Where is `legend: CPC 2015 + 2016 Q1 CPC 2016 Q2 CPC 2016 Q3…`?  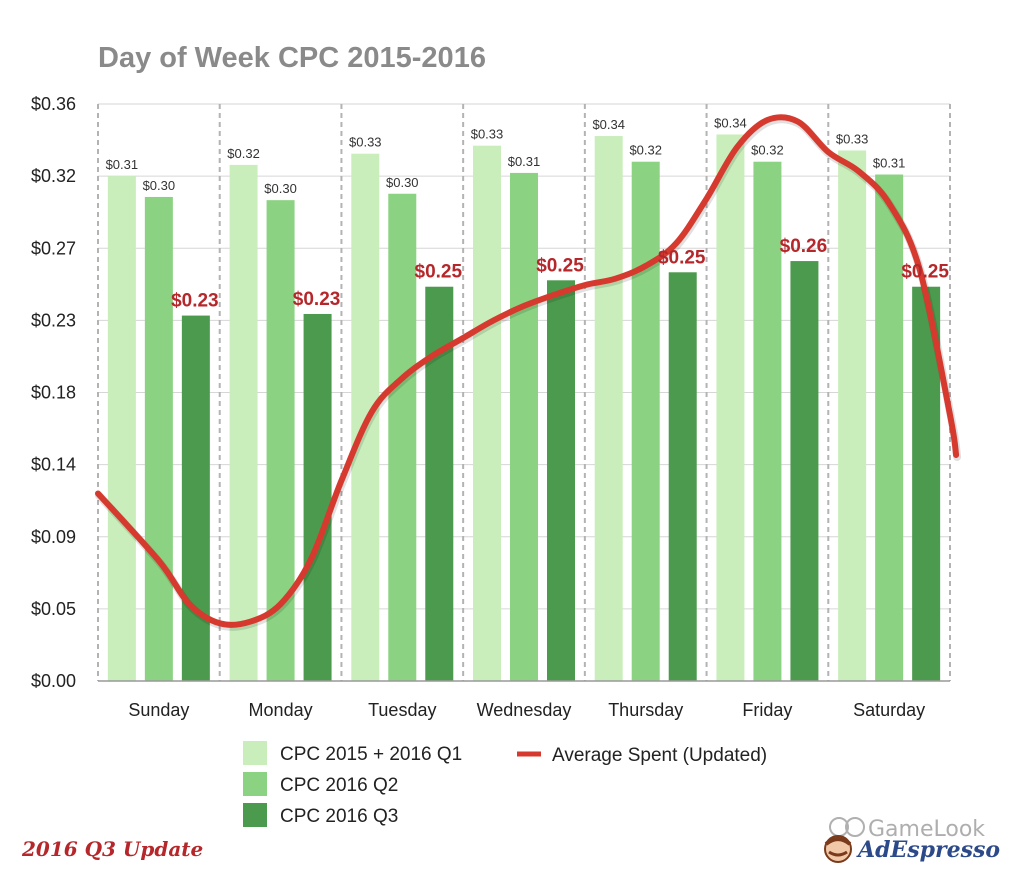 legend: CPC 2015 + 2016 Q1 CPC 2016 Q2 CPC 2016 Q3… is located at coordinates (505, 784).